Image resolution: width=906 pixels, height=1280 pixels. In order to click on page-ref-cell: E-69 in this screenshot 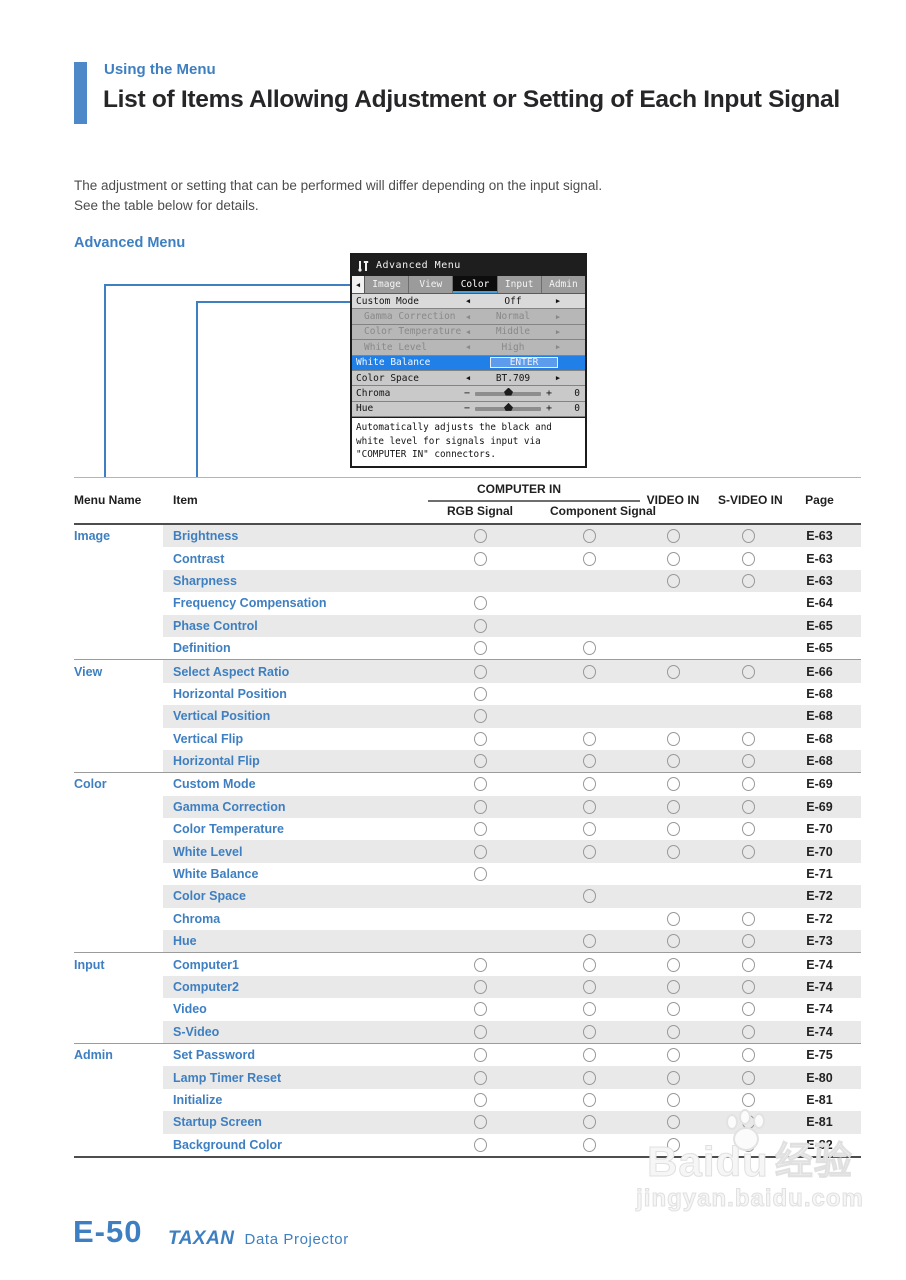, I will do `click(819, 806)`.